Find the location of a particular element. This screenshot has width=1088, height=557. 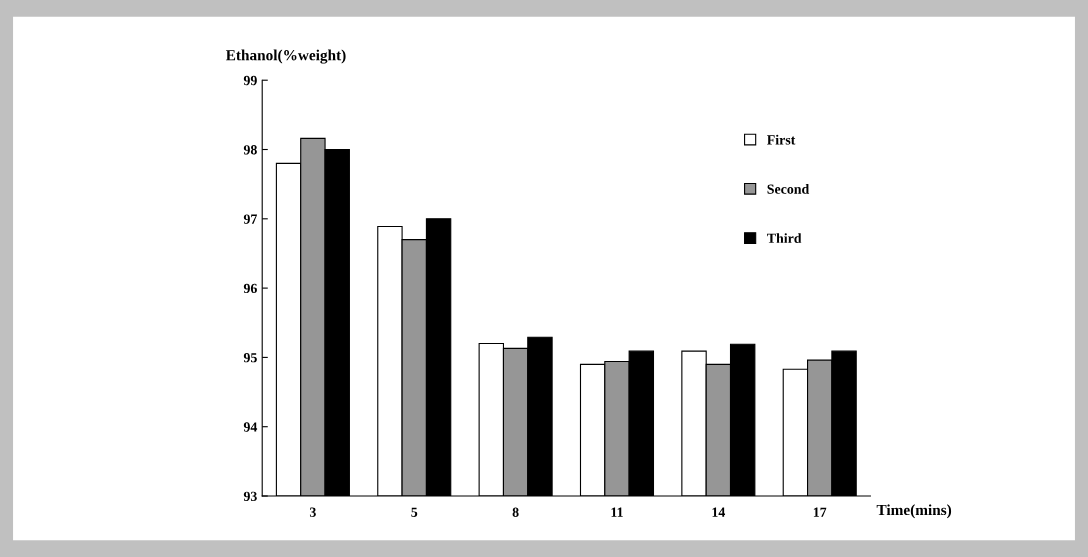

x-tick-label: 14 is located at coordinates (719, 512).